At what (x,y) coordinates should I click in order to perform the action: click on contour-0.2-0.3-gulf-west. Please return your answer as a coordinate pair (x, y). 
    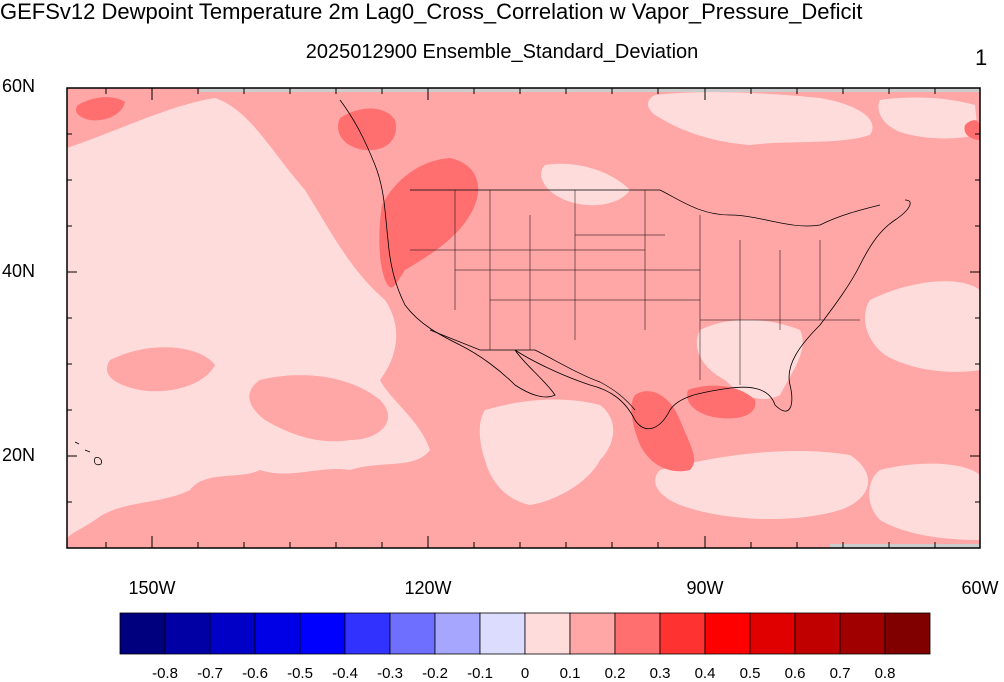
    Looking at the image, I should click on (663, 431).